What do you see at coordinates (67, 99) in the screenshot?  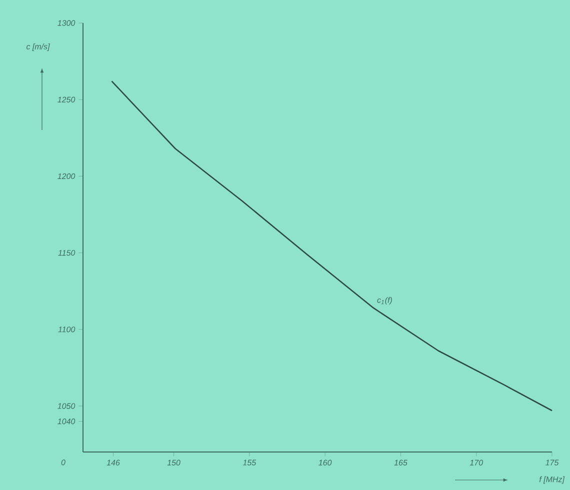 I see `y-tick-label: 1250` at bounding box center [67, 99].